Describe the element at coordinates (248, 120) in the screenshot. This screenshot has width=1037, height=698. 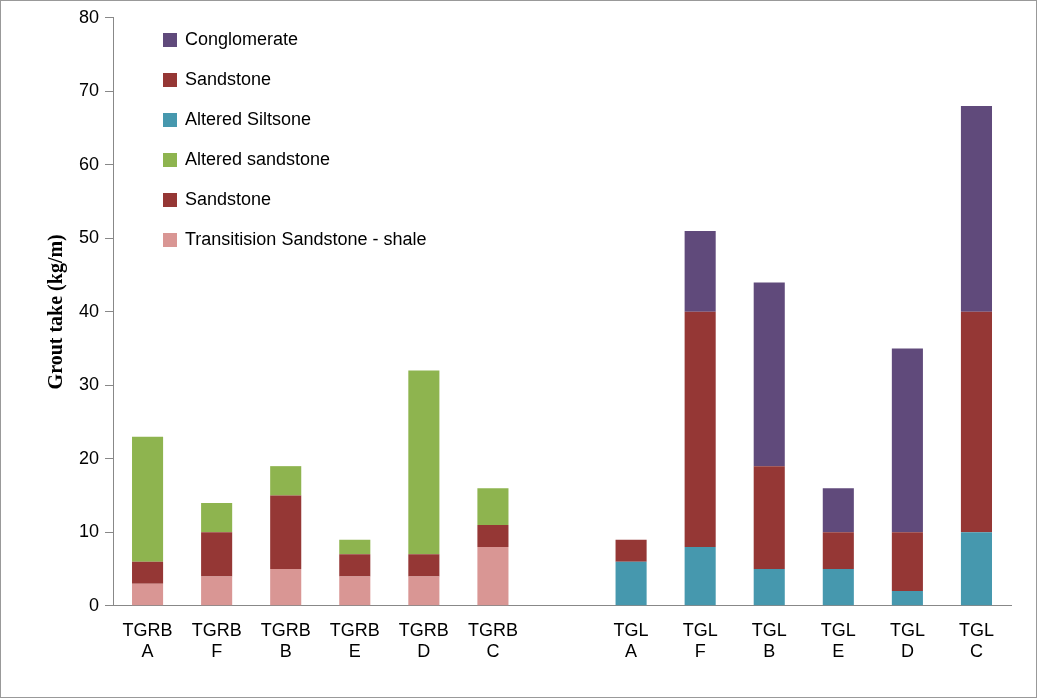
I see `legend-label: Altered Siltsone` at that location.